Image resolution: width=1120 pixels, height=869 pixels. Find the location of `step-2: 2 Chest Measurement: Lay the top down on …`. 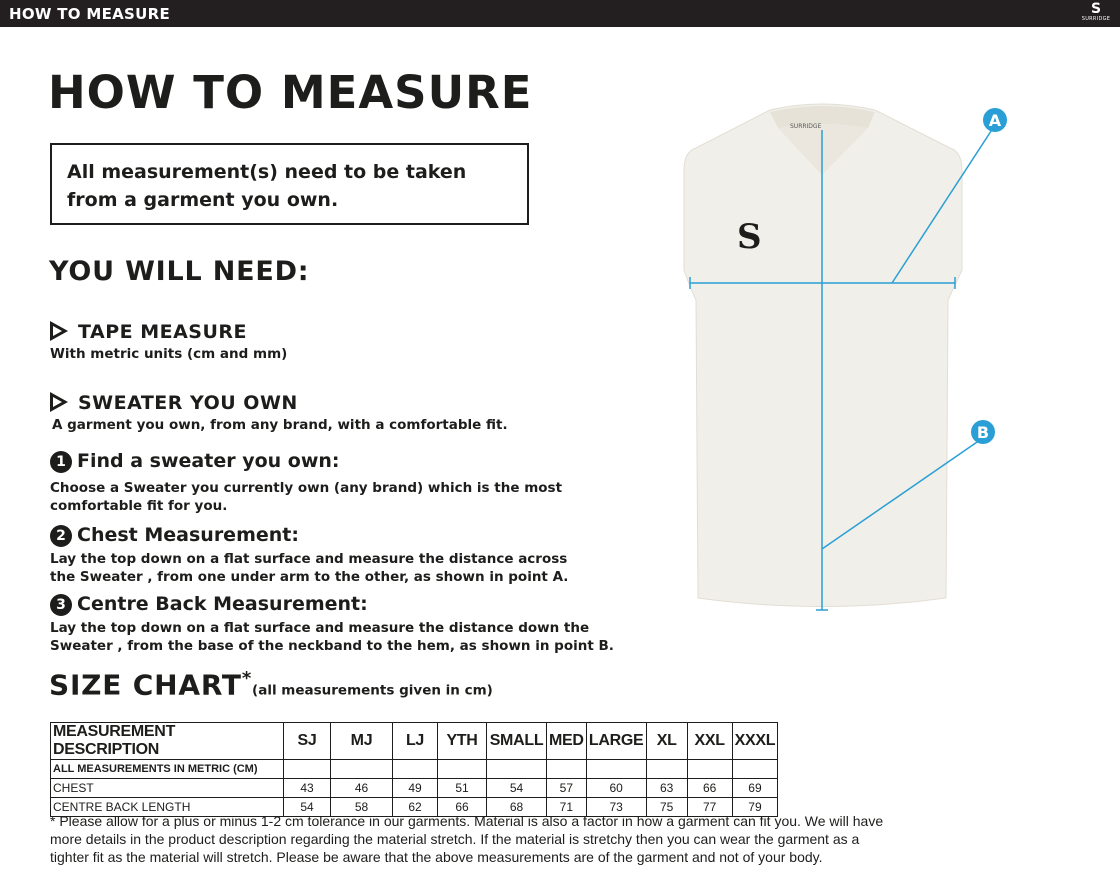

step-2: 2 Chest Measurement: Lay the top down on … is located at coordinates (309, 554).